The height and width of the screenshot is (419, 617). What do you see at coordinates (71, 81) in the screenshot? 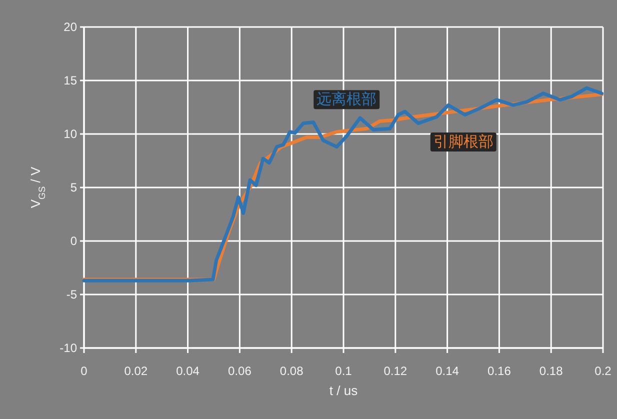
I see `y-tick-label: 15` at bounding box center [71, 81].